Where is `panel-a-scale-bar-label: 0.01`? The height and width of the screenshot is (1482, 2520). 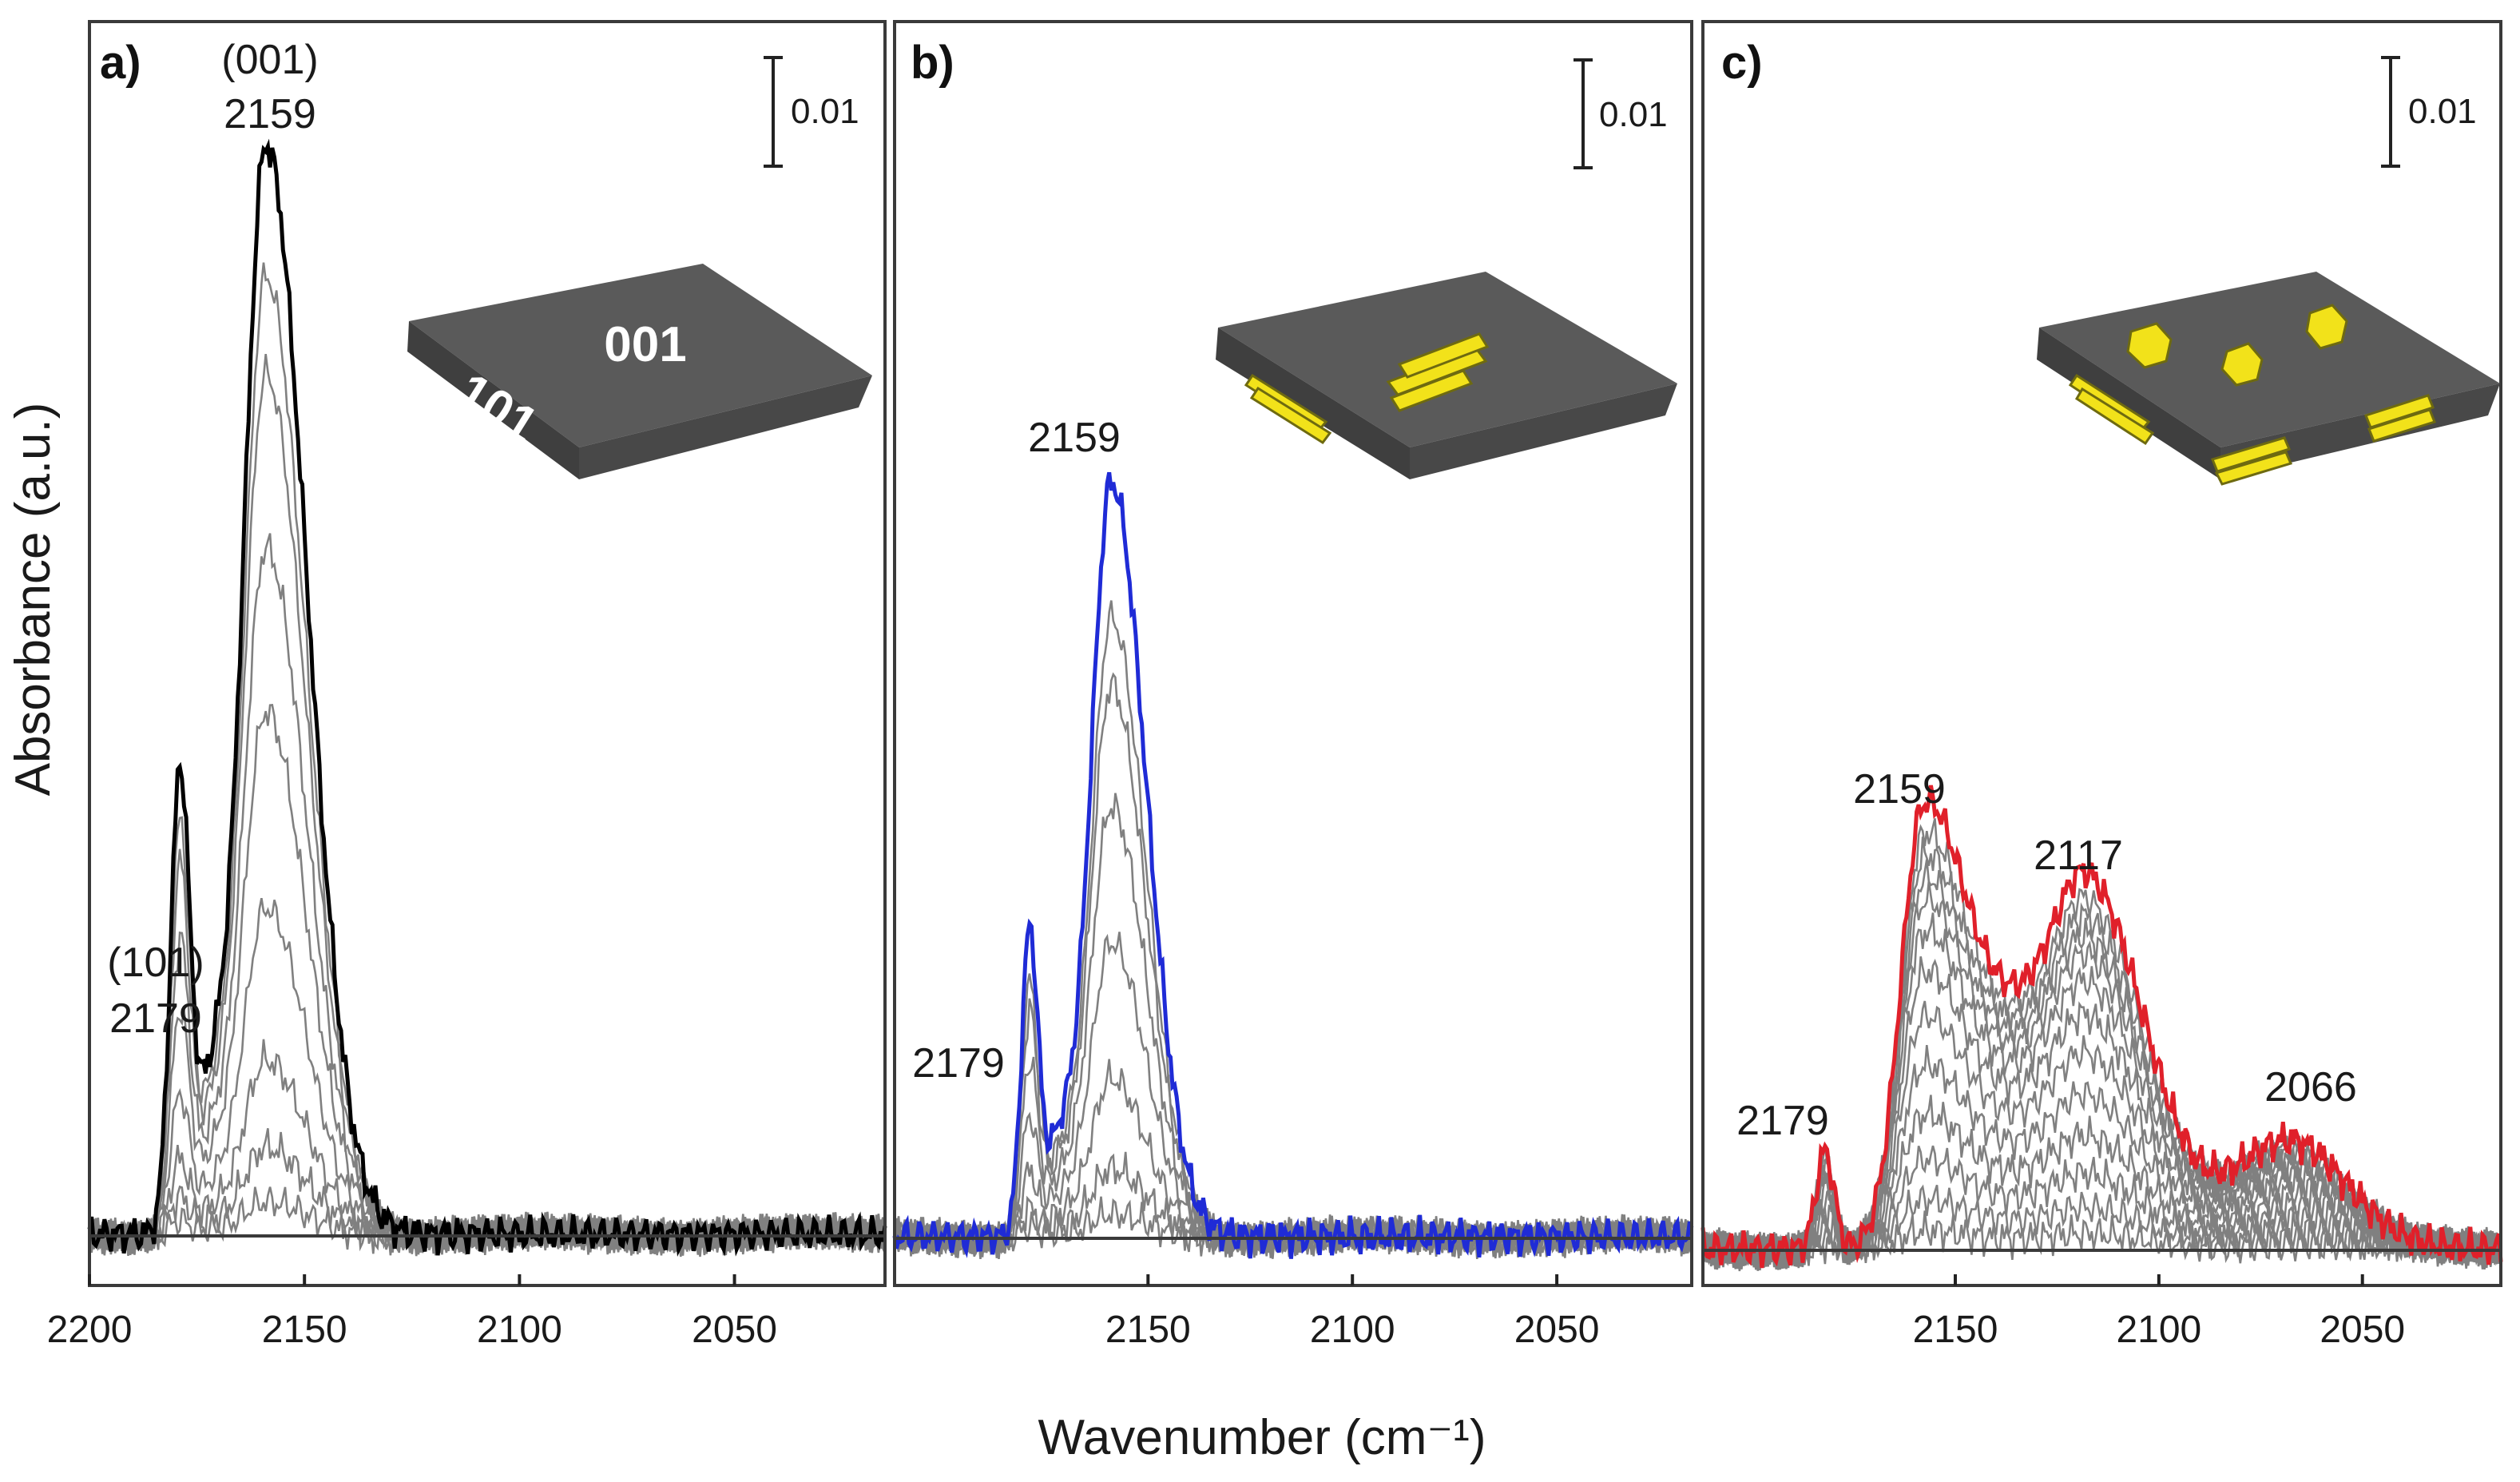
panel-a-scale-bar-label: 0.01 is located at coordinates (825, 112).